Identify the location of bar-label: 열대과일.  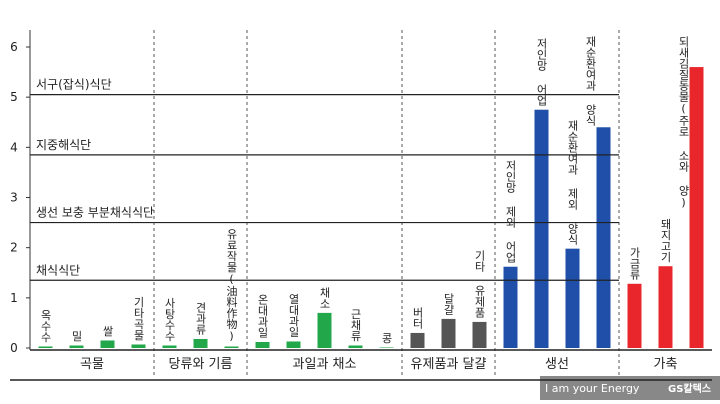
(293, 315).